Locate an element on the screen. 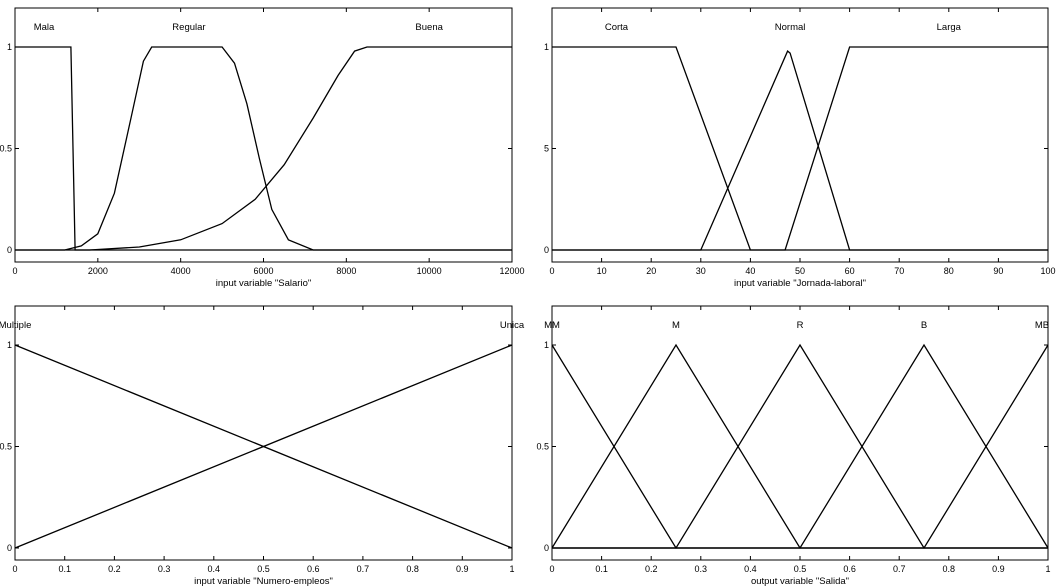  mf-label-buena: Buena is located at coordinates (429, 27).